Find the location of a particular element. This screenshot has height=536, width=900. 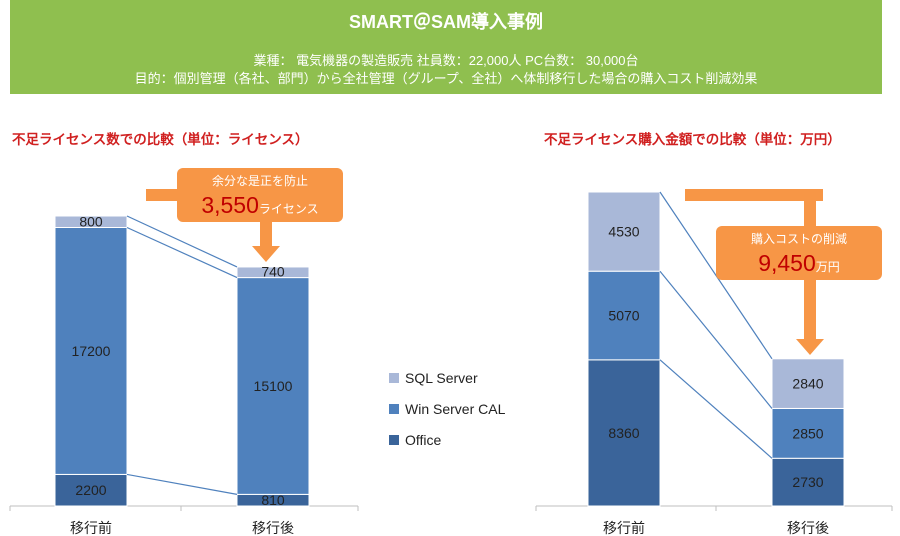

license-chart-callout-box is located at coordinates (260, 195).